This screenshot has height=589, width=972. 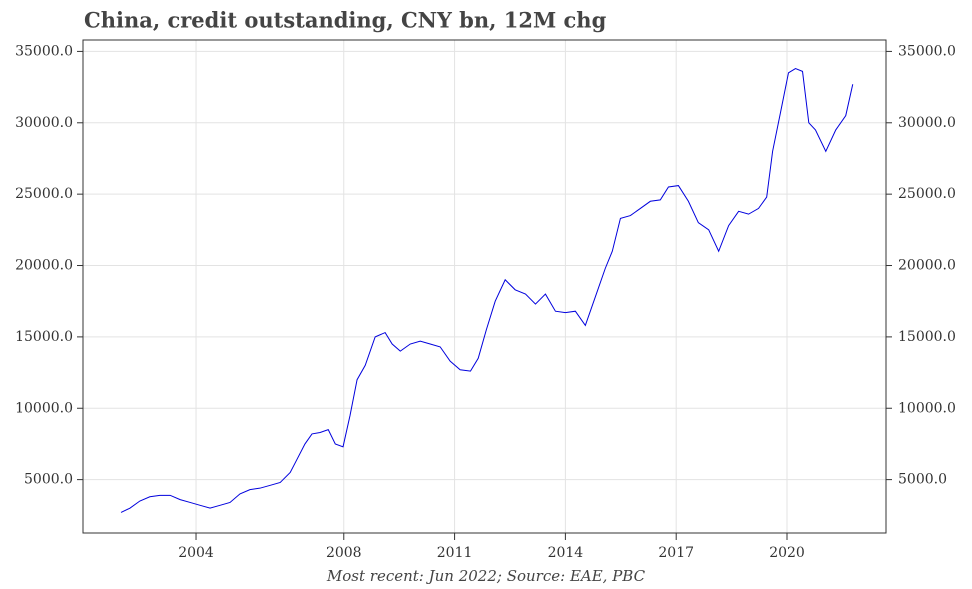 I want to click on y-tick-label: 10000.0, so click(x=44, y=408).